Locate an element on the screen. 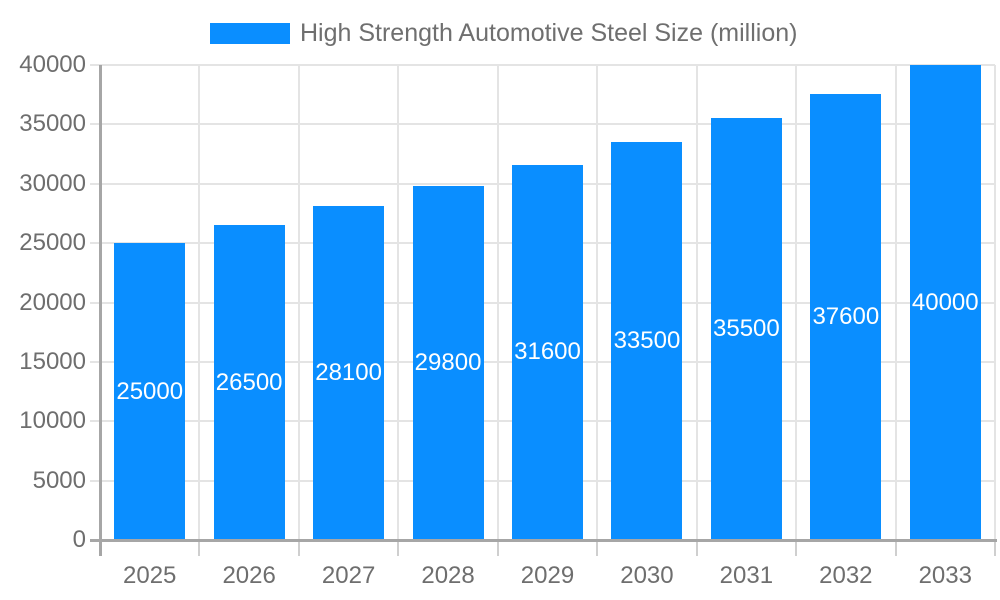  y-axis-label: 30000 is located at coordinates (52, 183).